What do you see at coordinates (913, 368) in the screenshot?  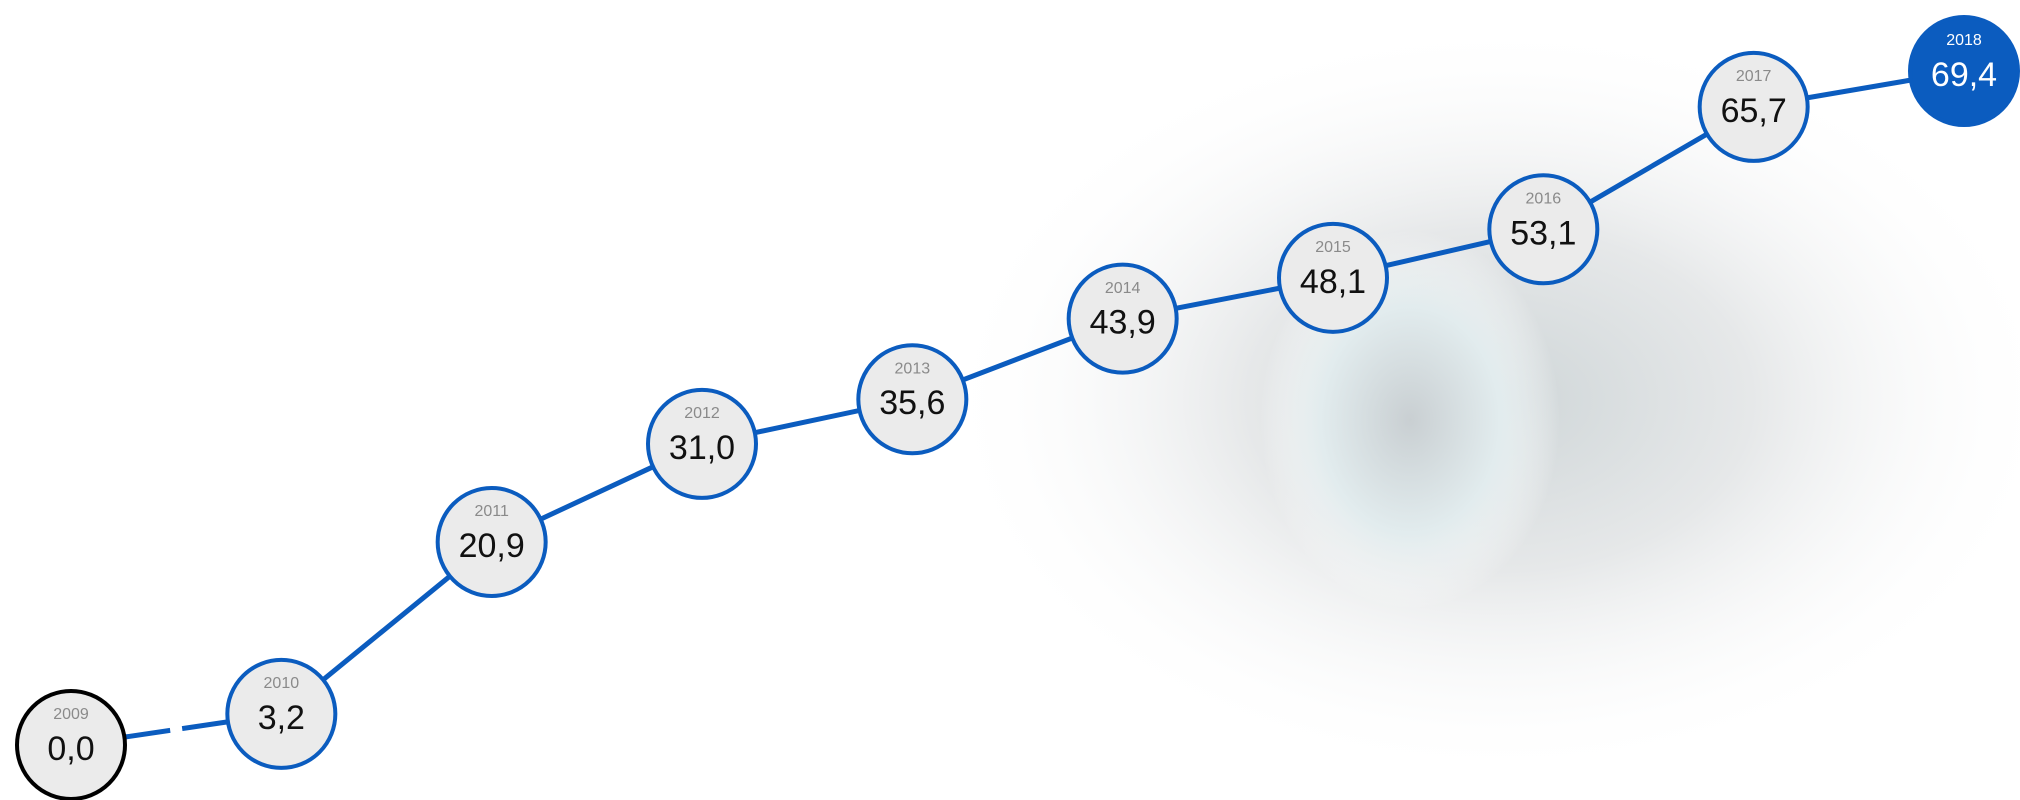 I see `year-label: 2013` at bounding box center [913, 368].